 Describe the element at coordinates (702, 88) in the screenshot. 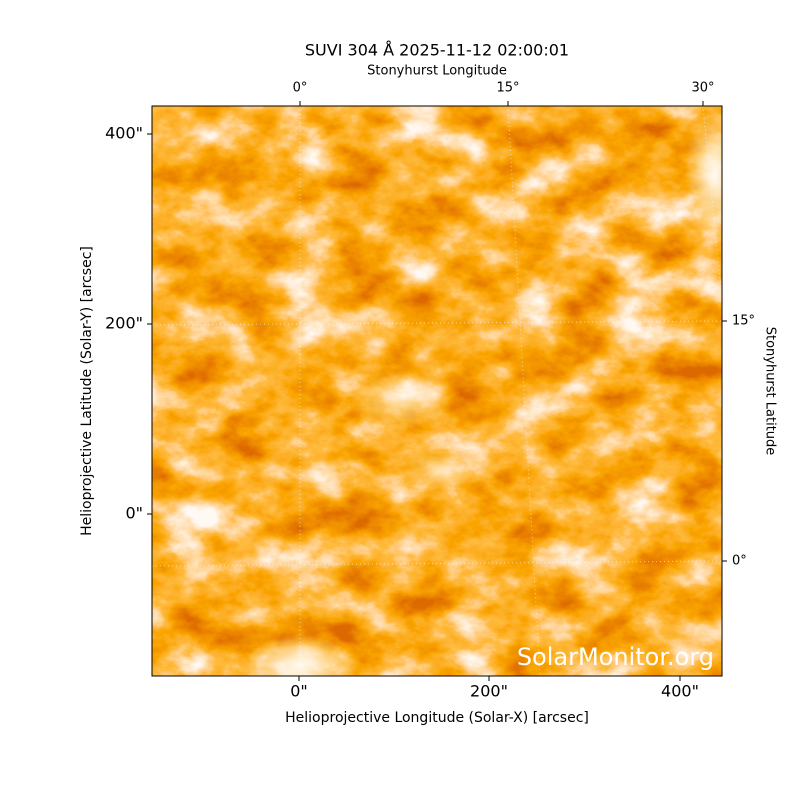

I see `top-tick-label: 30°` at that location.